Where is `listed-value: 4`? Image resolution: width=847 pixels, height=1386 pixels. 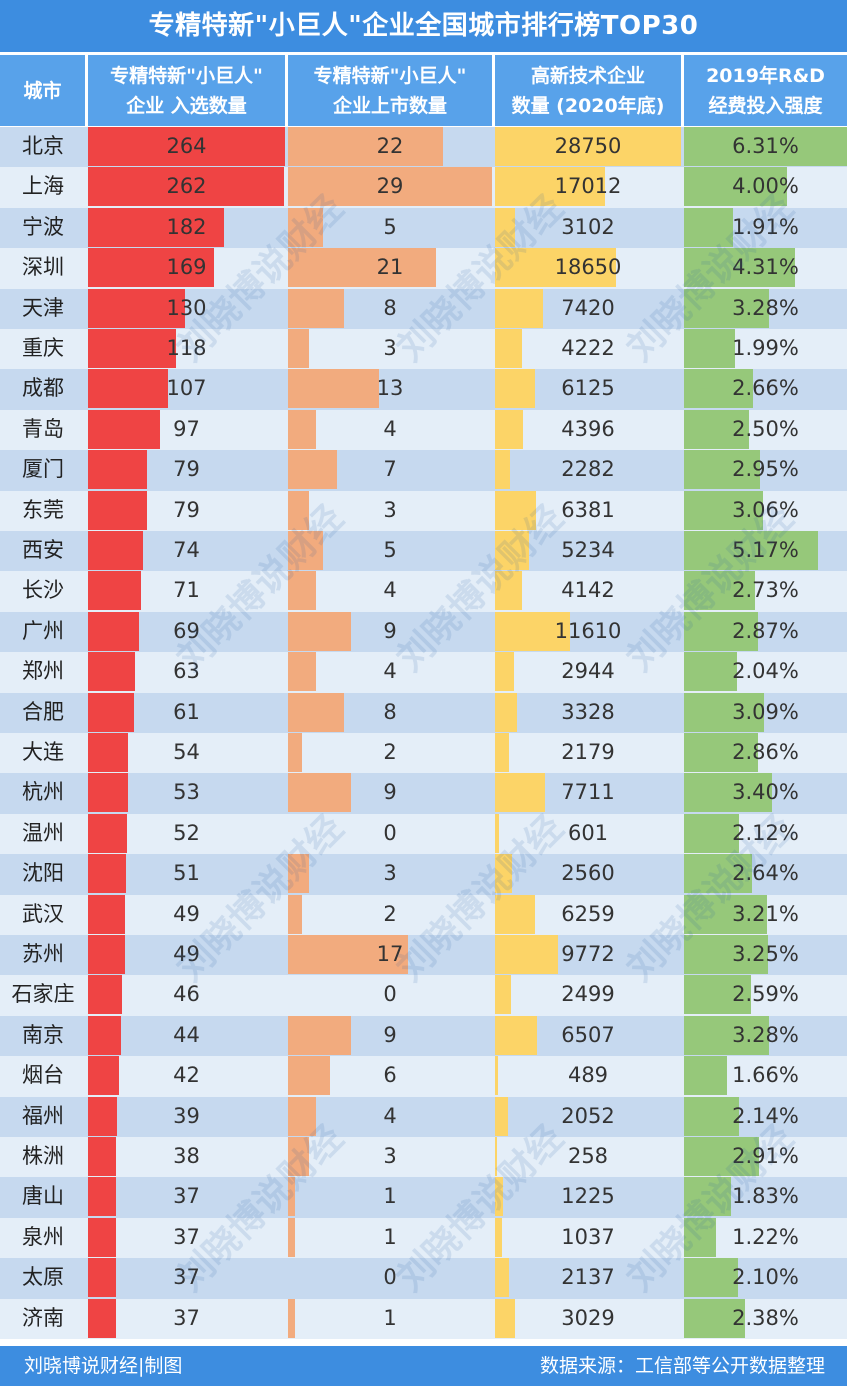
listed-value: 4 is located at coordinates (390, 1115).